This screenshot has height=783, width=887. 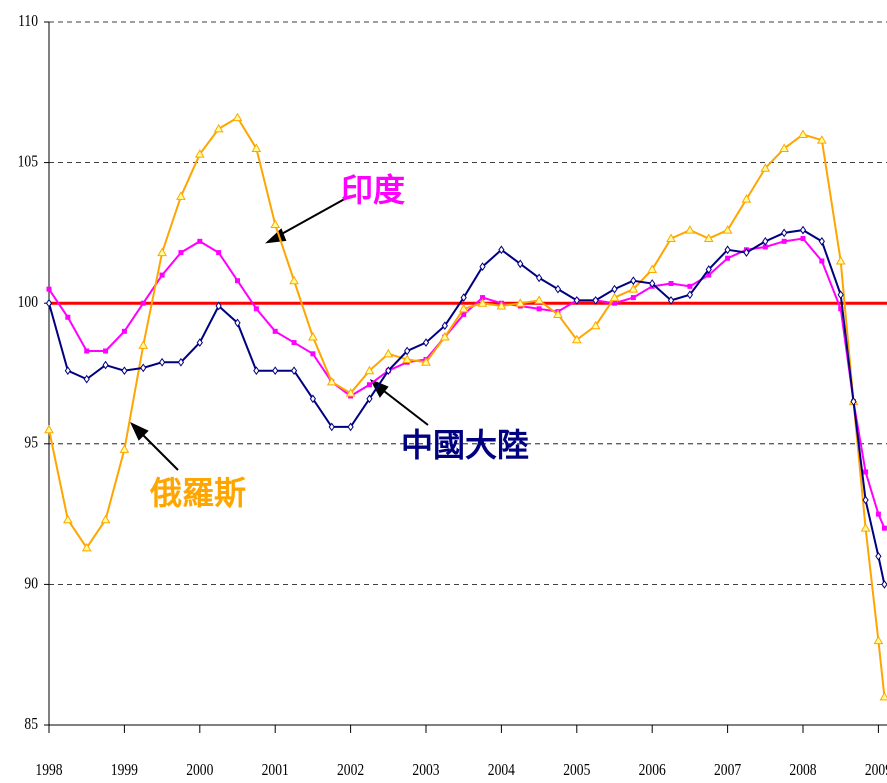 What do you see at coordinates (199, 770) in the screenshot?
I see `x-tick-label: 2000` at bounding box center [199, 770].